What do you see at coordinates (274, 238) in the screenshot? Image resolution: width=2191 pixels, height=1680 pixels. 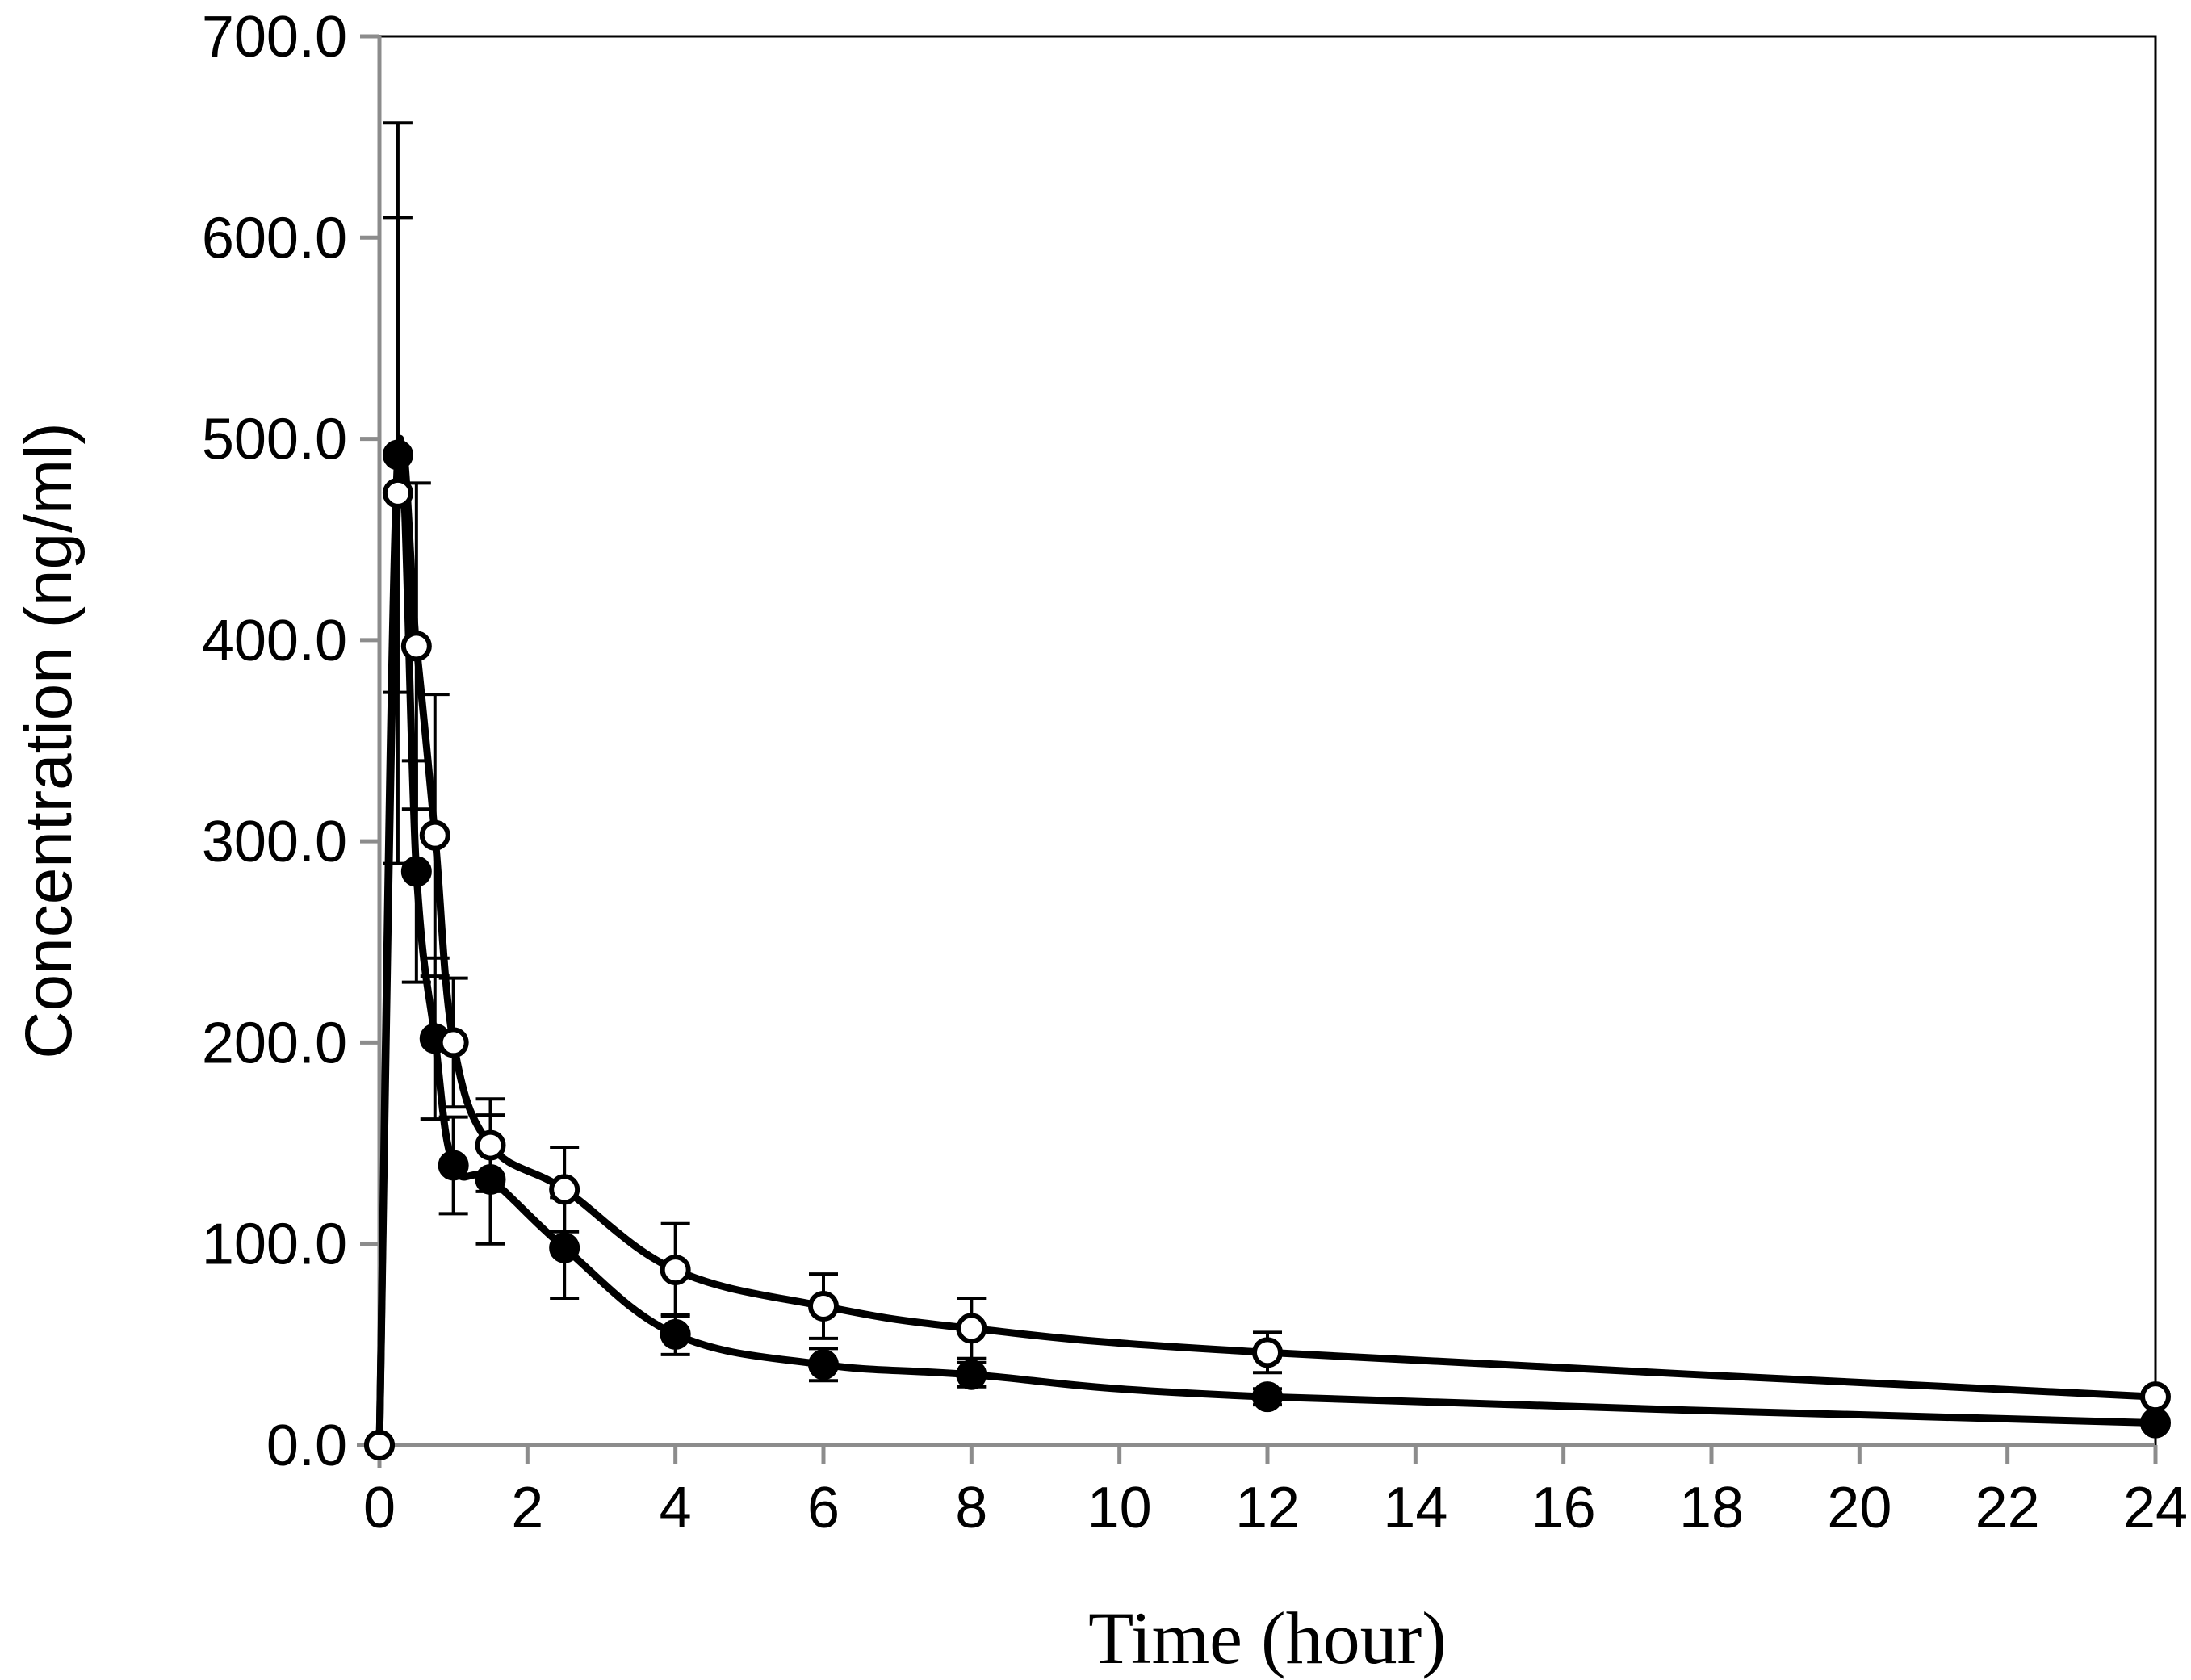 I see `y-tick-label: 600.0` at bounding box center [274, 238].